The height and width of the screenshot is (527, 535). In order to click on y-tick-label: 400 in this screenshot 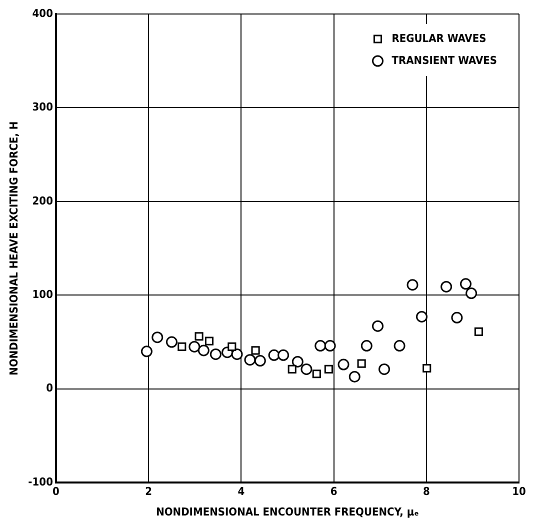, I will do `click(43, 13)`.